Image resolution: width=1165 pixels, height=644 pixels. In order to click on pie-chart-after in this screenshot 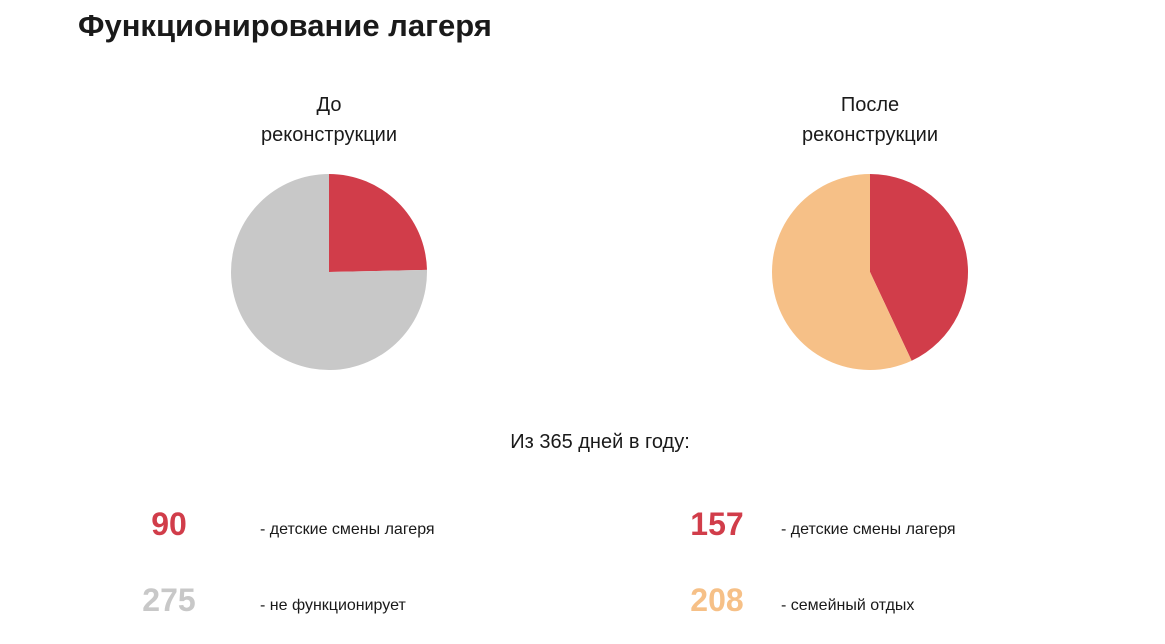, I will do `click(870, 272)`.